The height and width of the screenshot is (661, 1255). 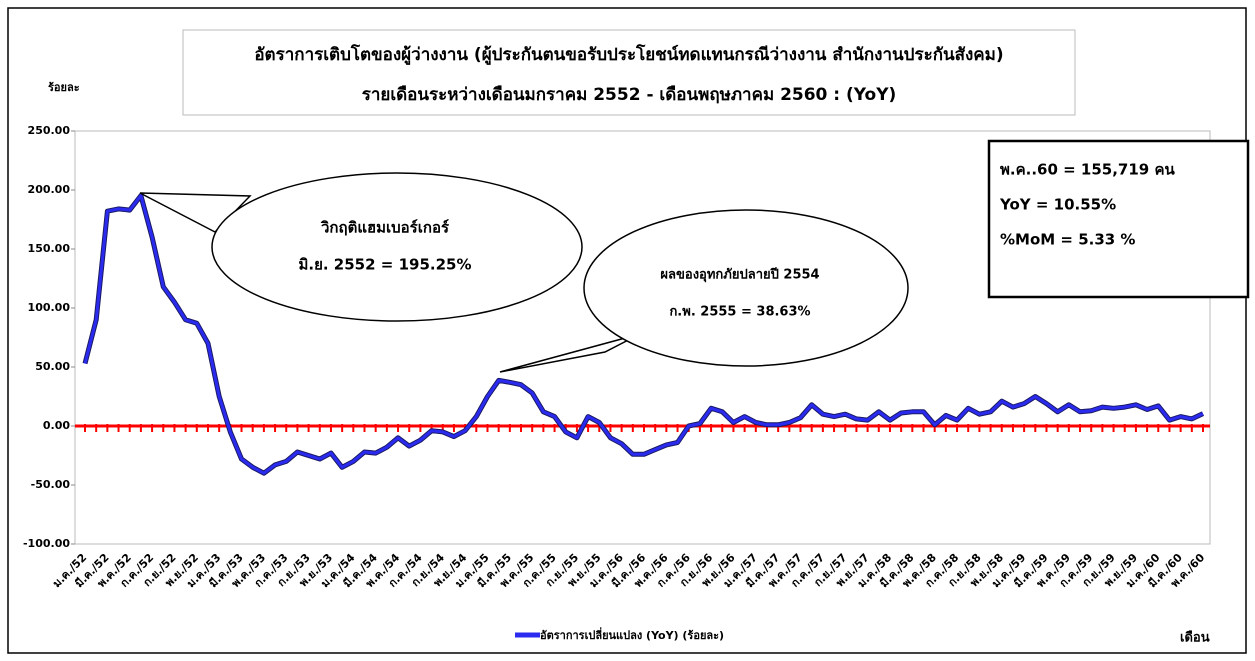 I want to click on info-text: YoY = 10.55%, so click(x=1057, y=205).